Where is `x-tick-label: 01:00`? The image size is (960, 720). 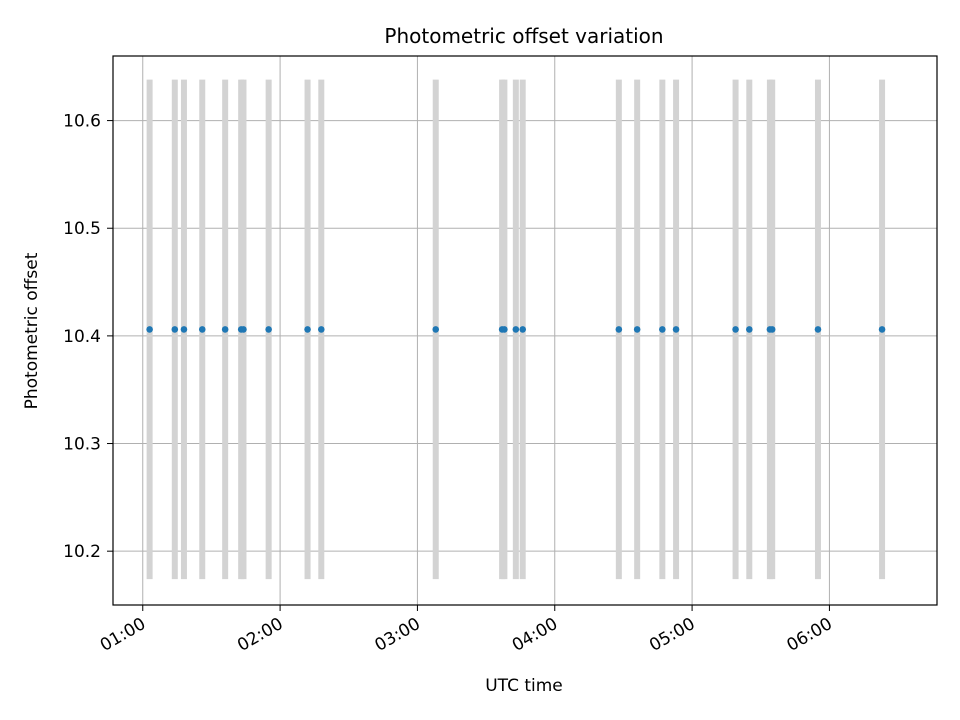
x-tick-label: 01:00 is located at coordinates (123, 635).